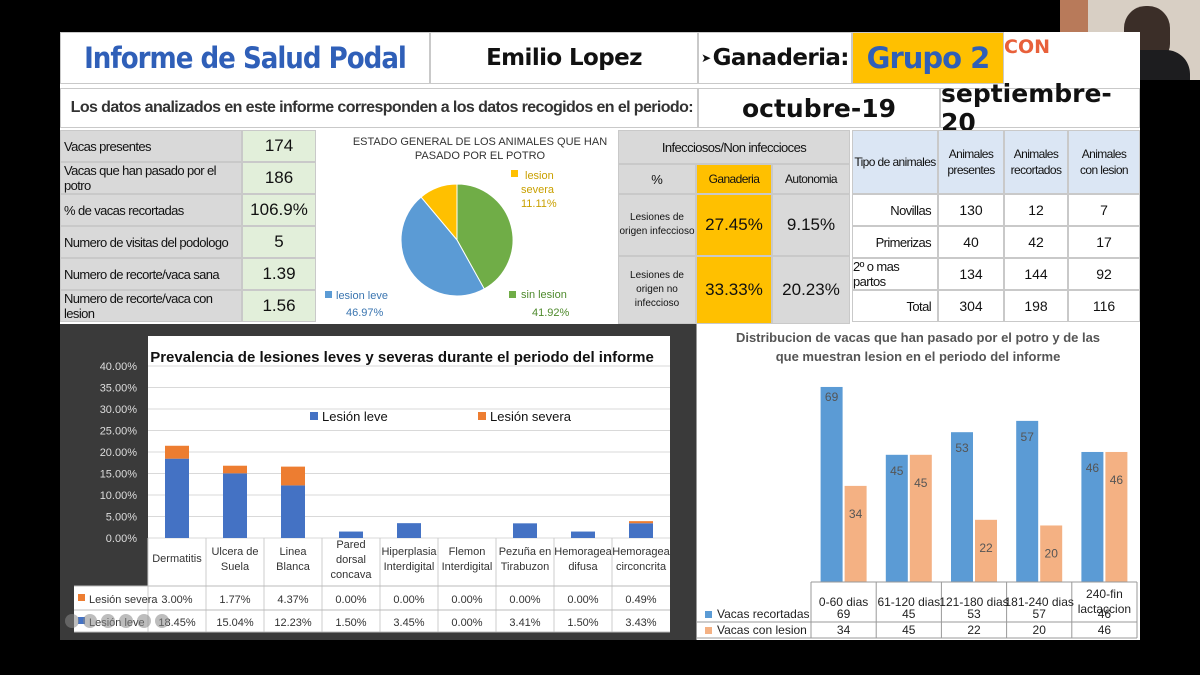  Describe the element at coordinates (544, 295) in the screenshot. I see `pie-label-sin: sin lesion` at that location.